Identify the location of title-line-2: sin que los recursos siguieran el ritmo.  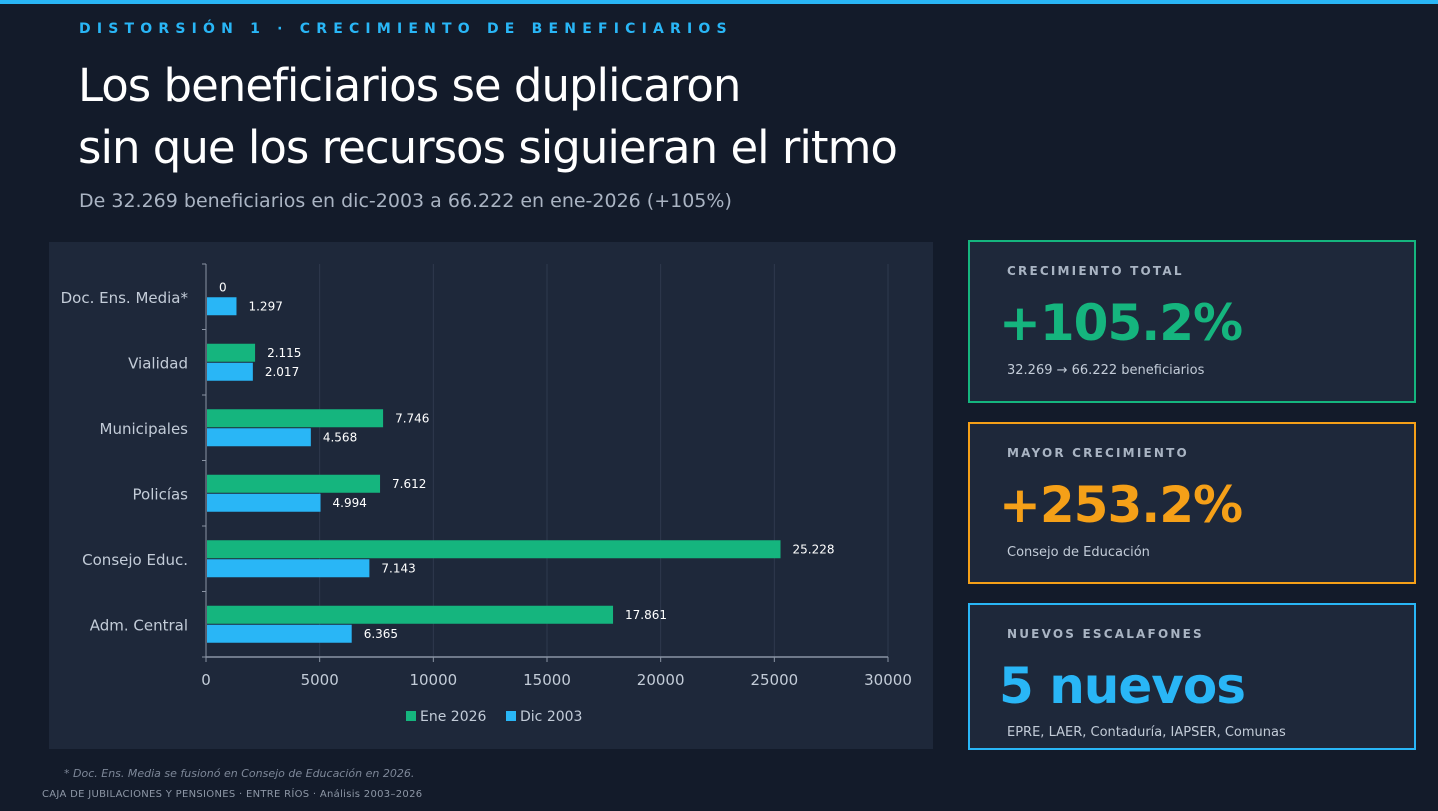
(488, 147).